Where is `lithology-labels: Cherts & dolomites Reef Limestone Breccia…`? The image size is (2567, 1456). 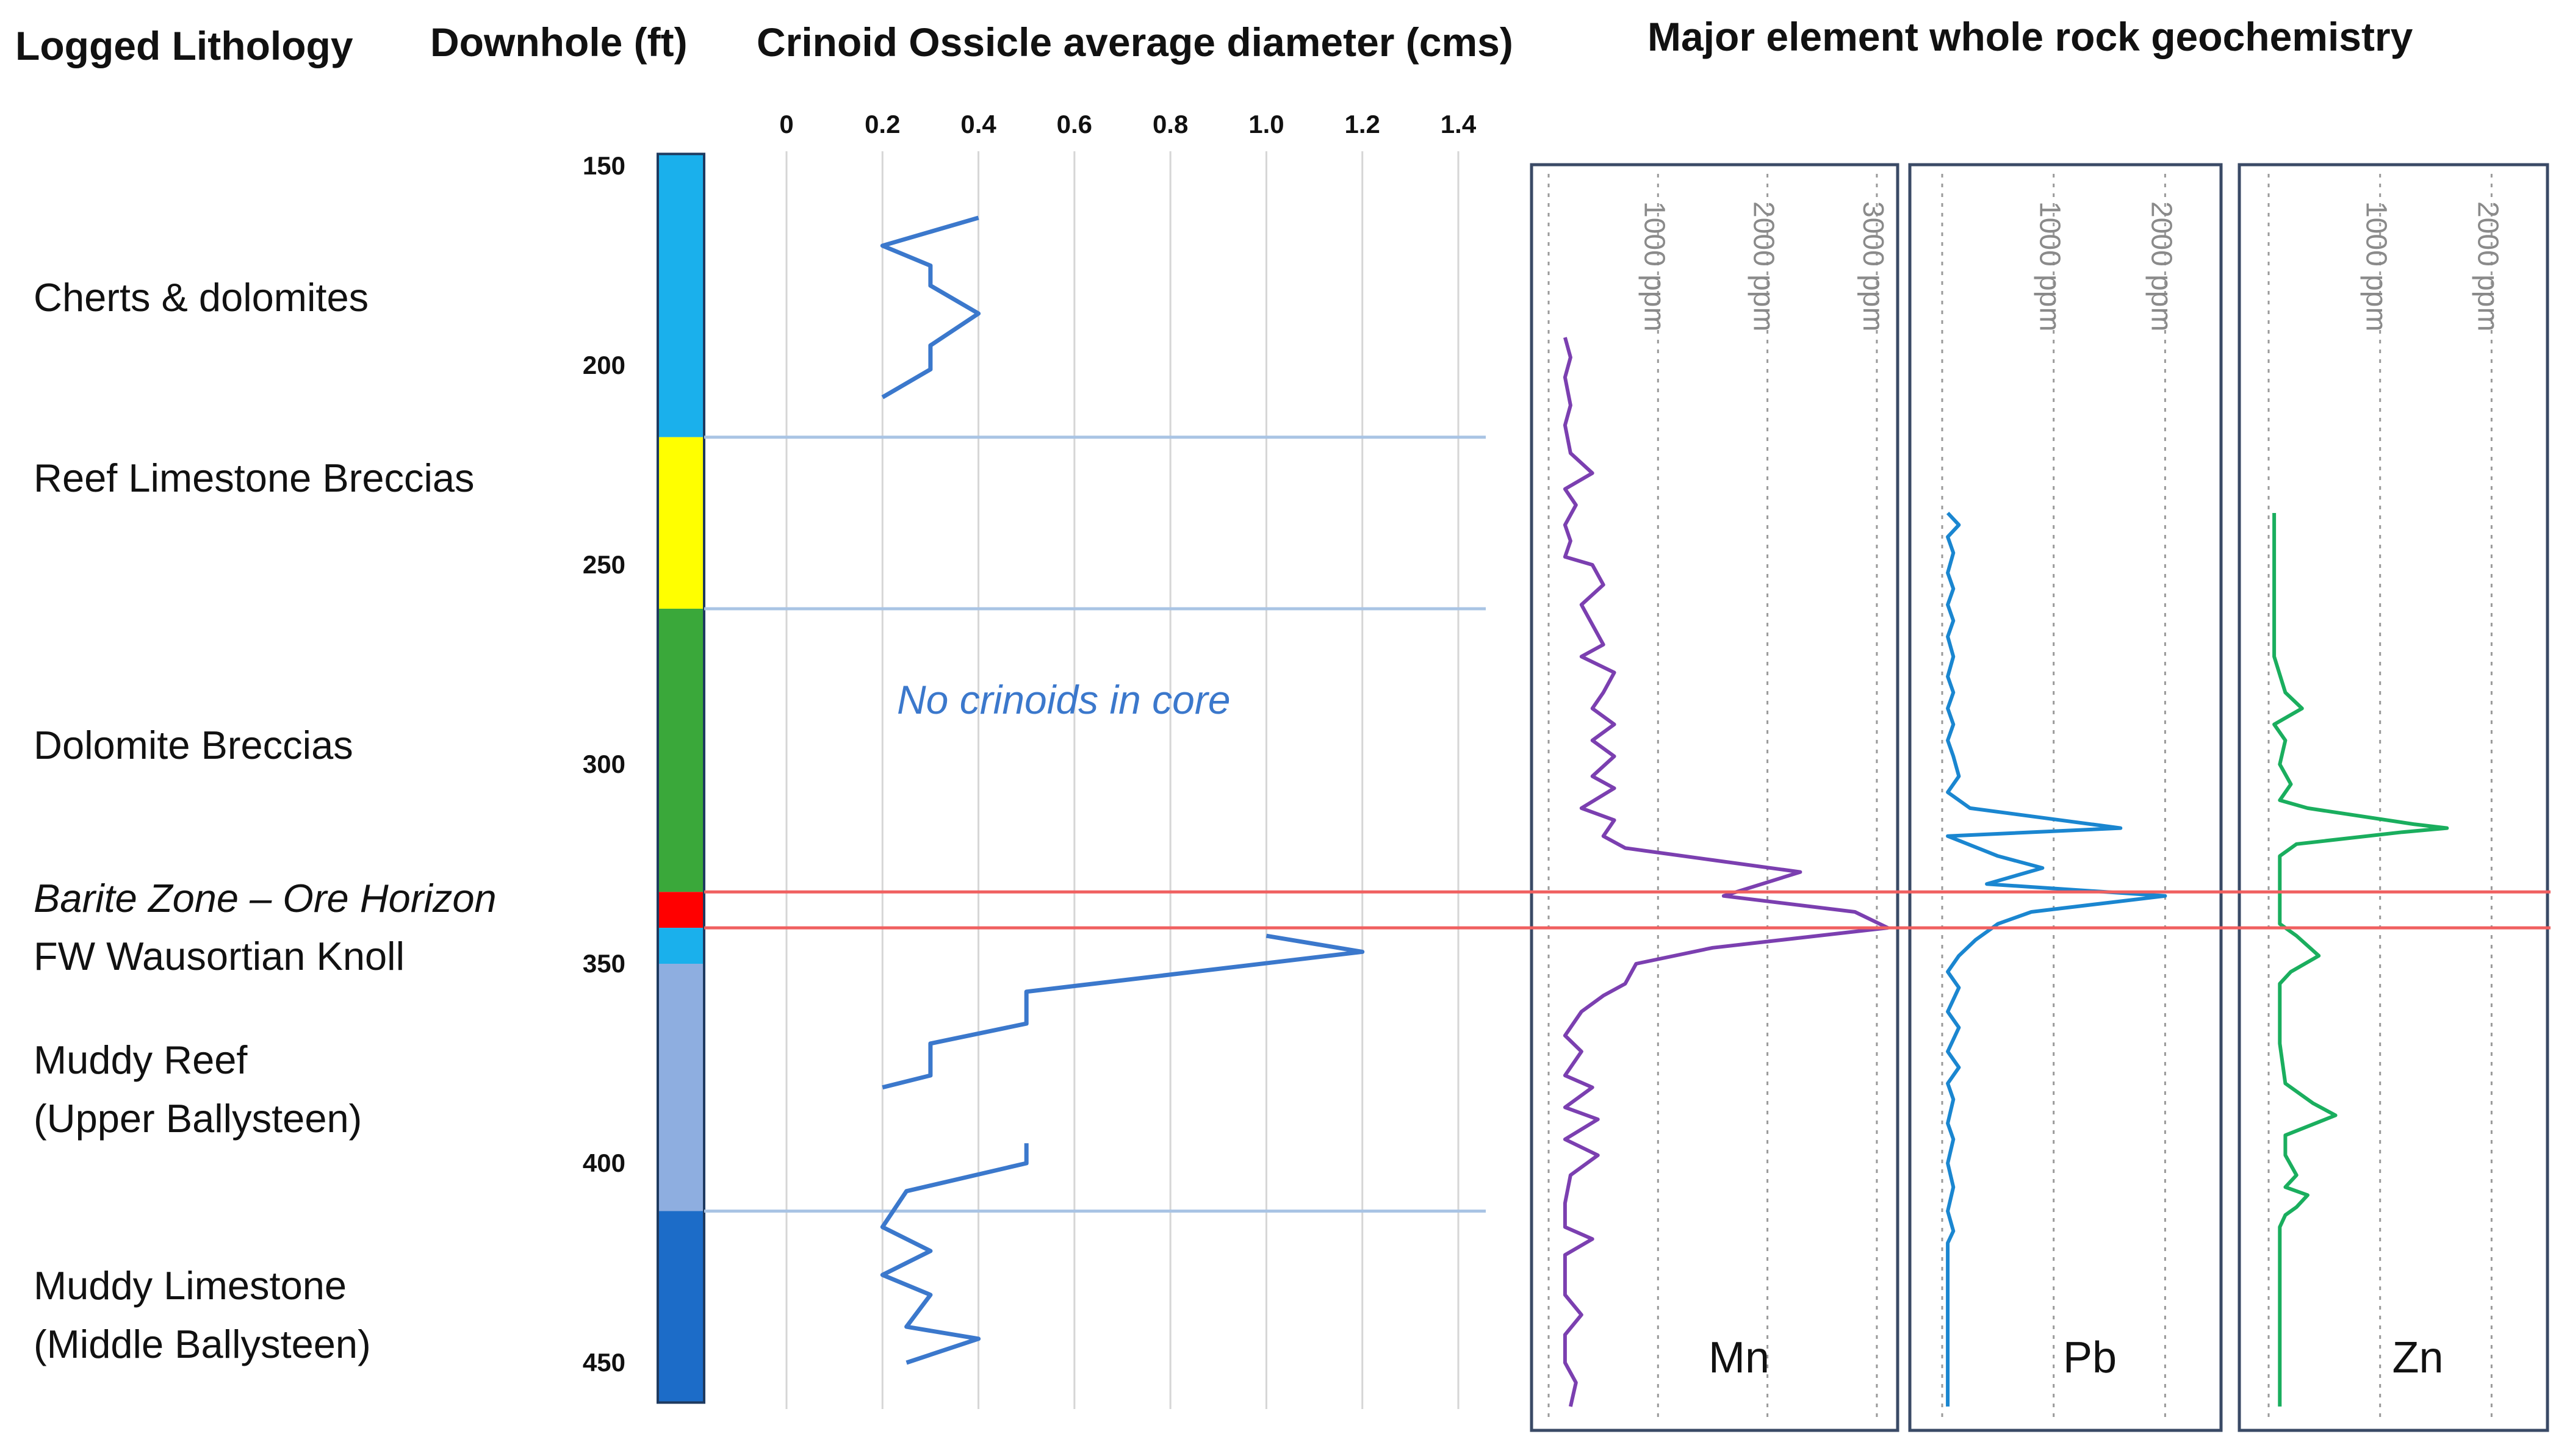 lithology-labels: Cherts & dolomites Reef Limestone Breccia… is located at coordinates (265, 820).